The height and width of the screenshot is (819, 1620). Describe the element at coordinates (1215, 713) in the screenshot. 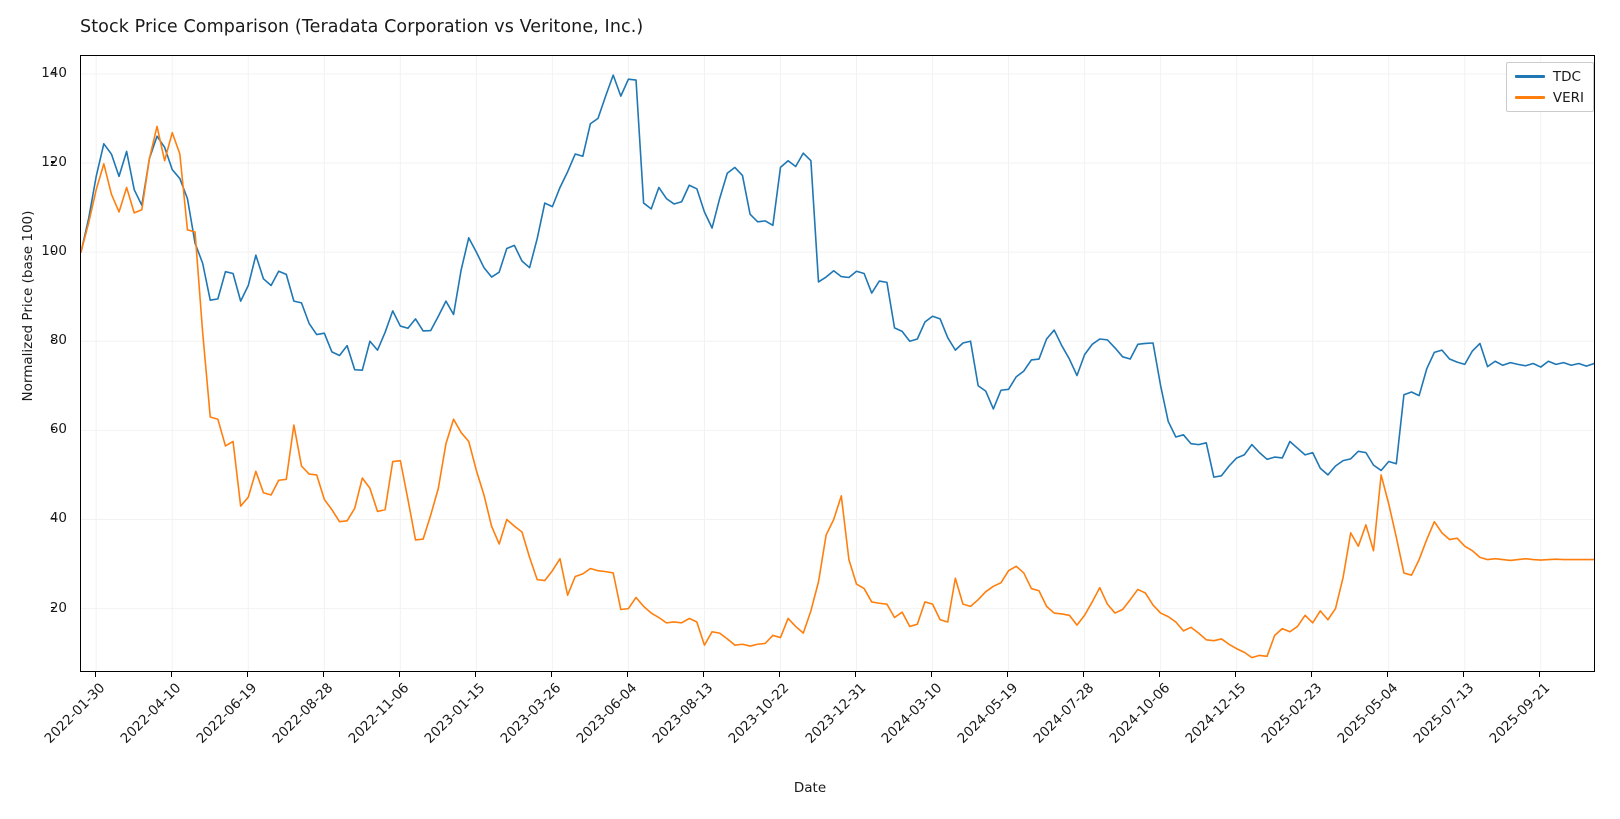

I see `x-tick-label: 2024-12-15` at that location.